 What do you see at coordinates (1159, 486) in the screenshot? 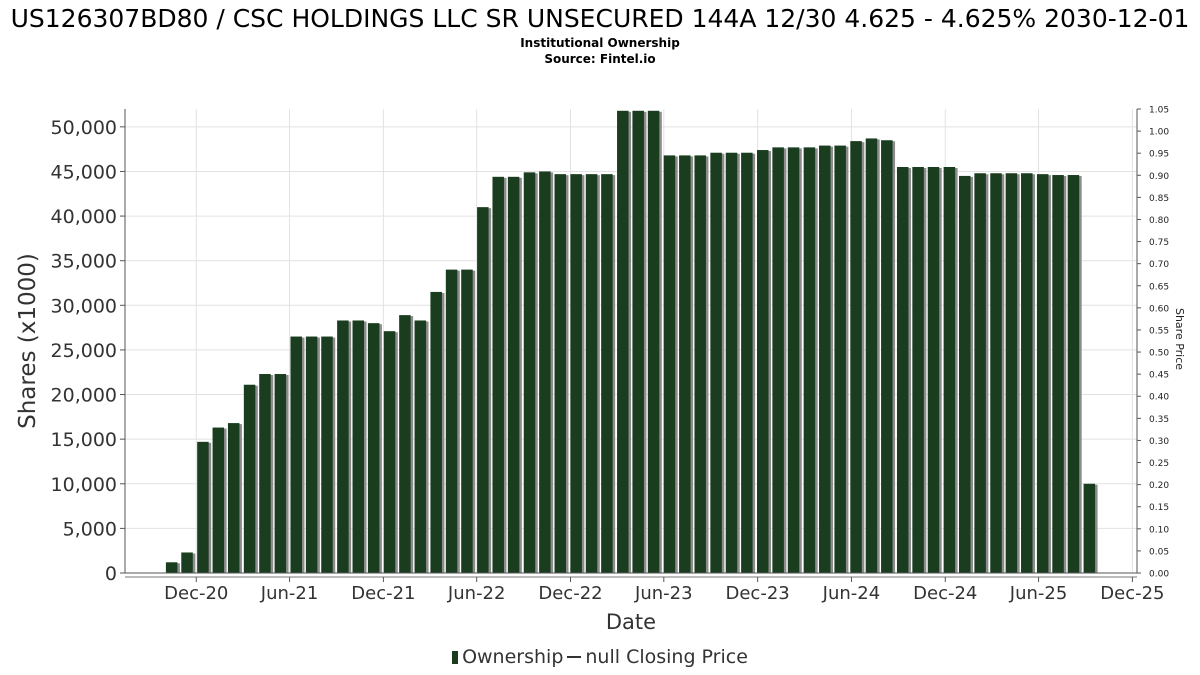
I see `y2-tick-label: 0.20` at bounding box center [1159, 486].